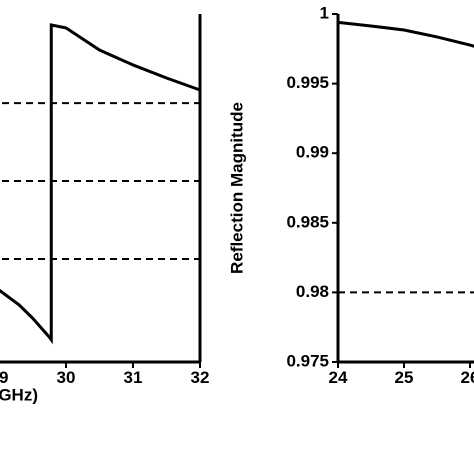 The height and width of the screenshot is (474, 474). Describe the element at coordinates (307, 221) in the screenshot. I see `y-tick-label: 0.985` at that location.